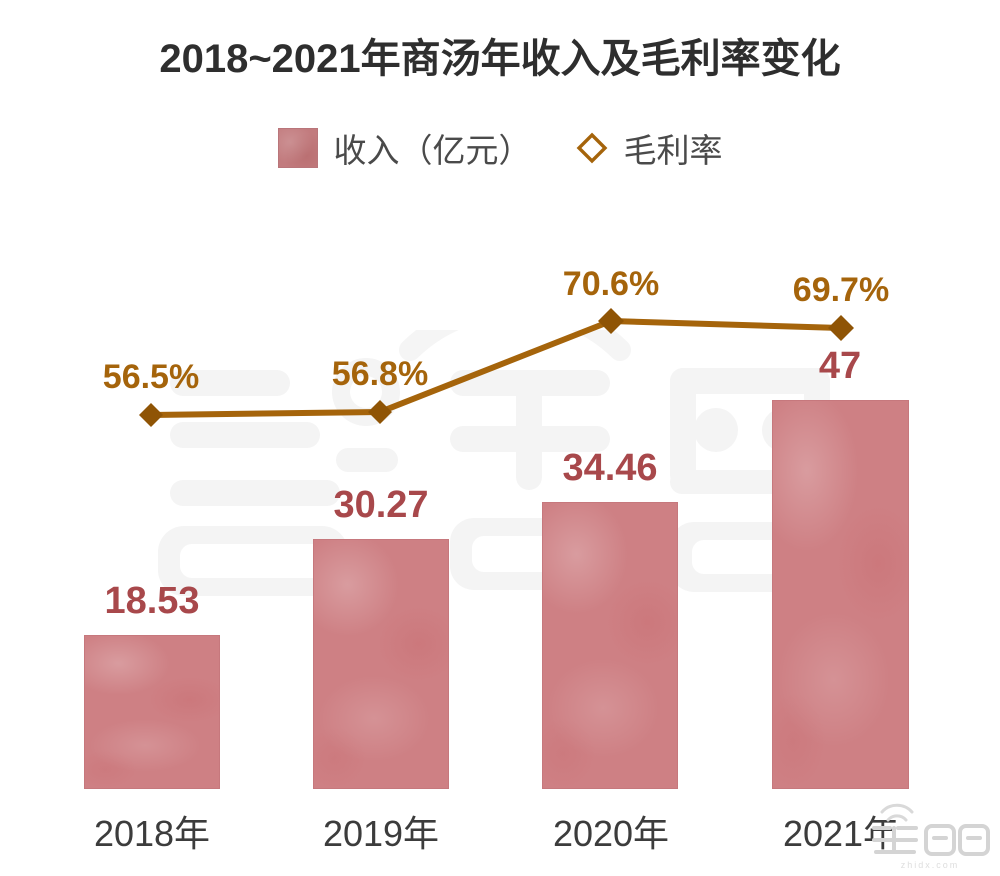 The height and width of the screenshot is (876, 1000). Describe the element at coordinates (151, 377) in the screenshot. I see `margin-label-2018: 56.5%` at that location.